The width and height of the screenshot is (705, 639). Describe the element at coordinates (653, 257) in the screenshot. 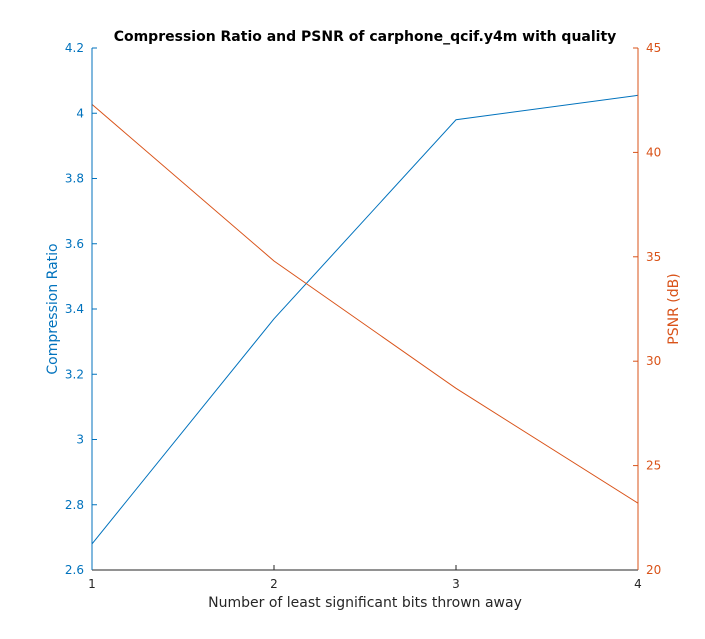

I see `right-tick-label: 35` at that location.